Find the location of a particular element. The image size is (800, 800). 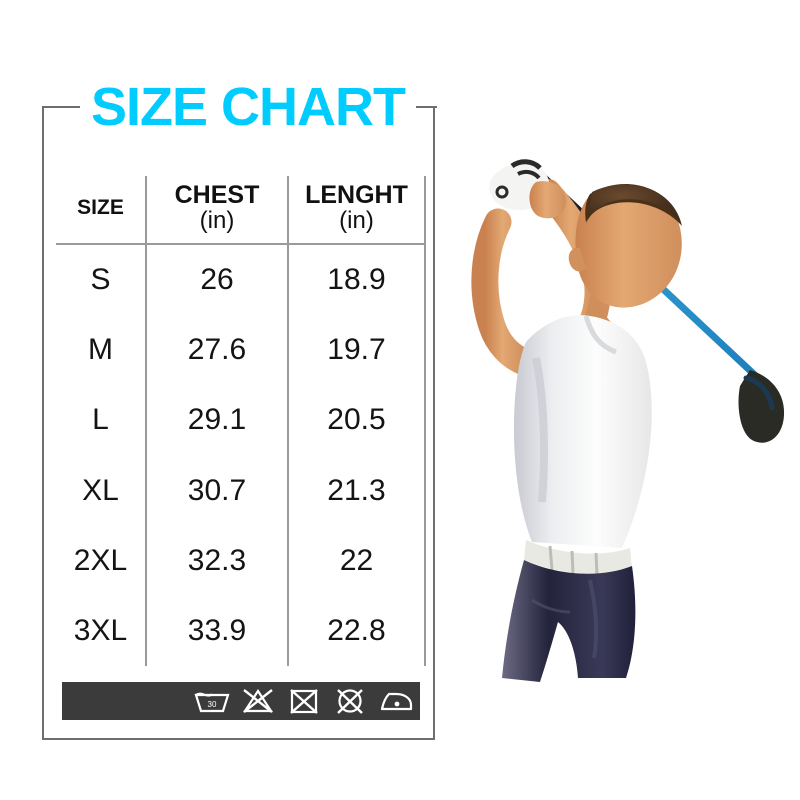

care-symbol-strip: 30 is located at coordinates (241, 701).